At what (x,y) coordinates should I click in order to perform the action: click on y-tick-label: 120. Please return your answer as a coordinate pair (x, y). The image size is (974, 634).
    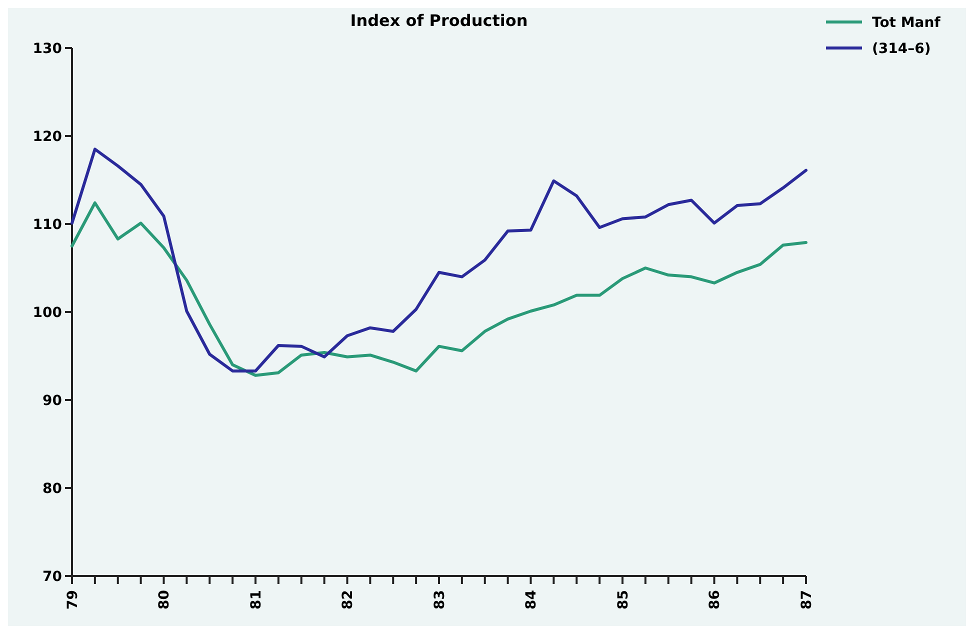
    Looking at the image, I should click on (47, 136).